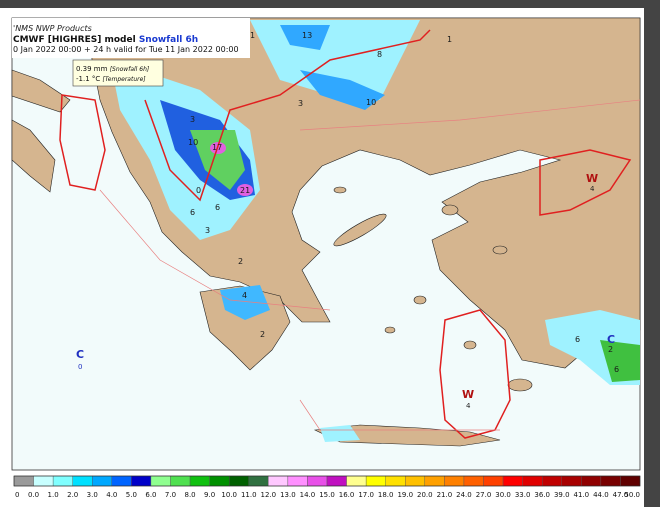  I want to click on header-source: 'NMS NWP Products, so click(52, 28).